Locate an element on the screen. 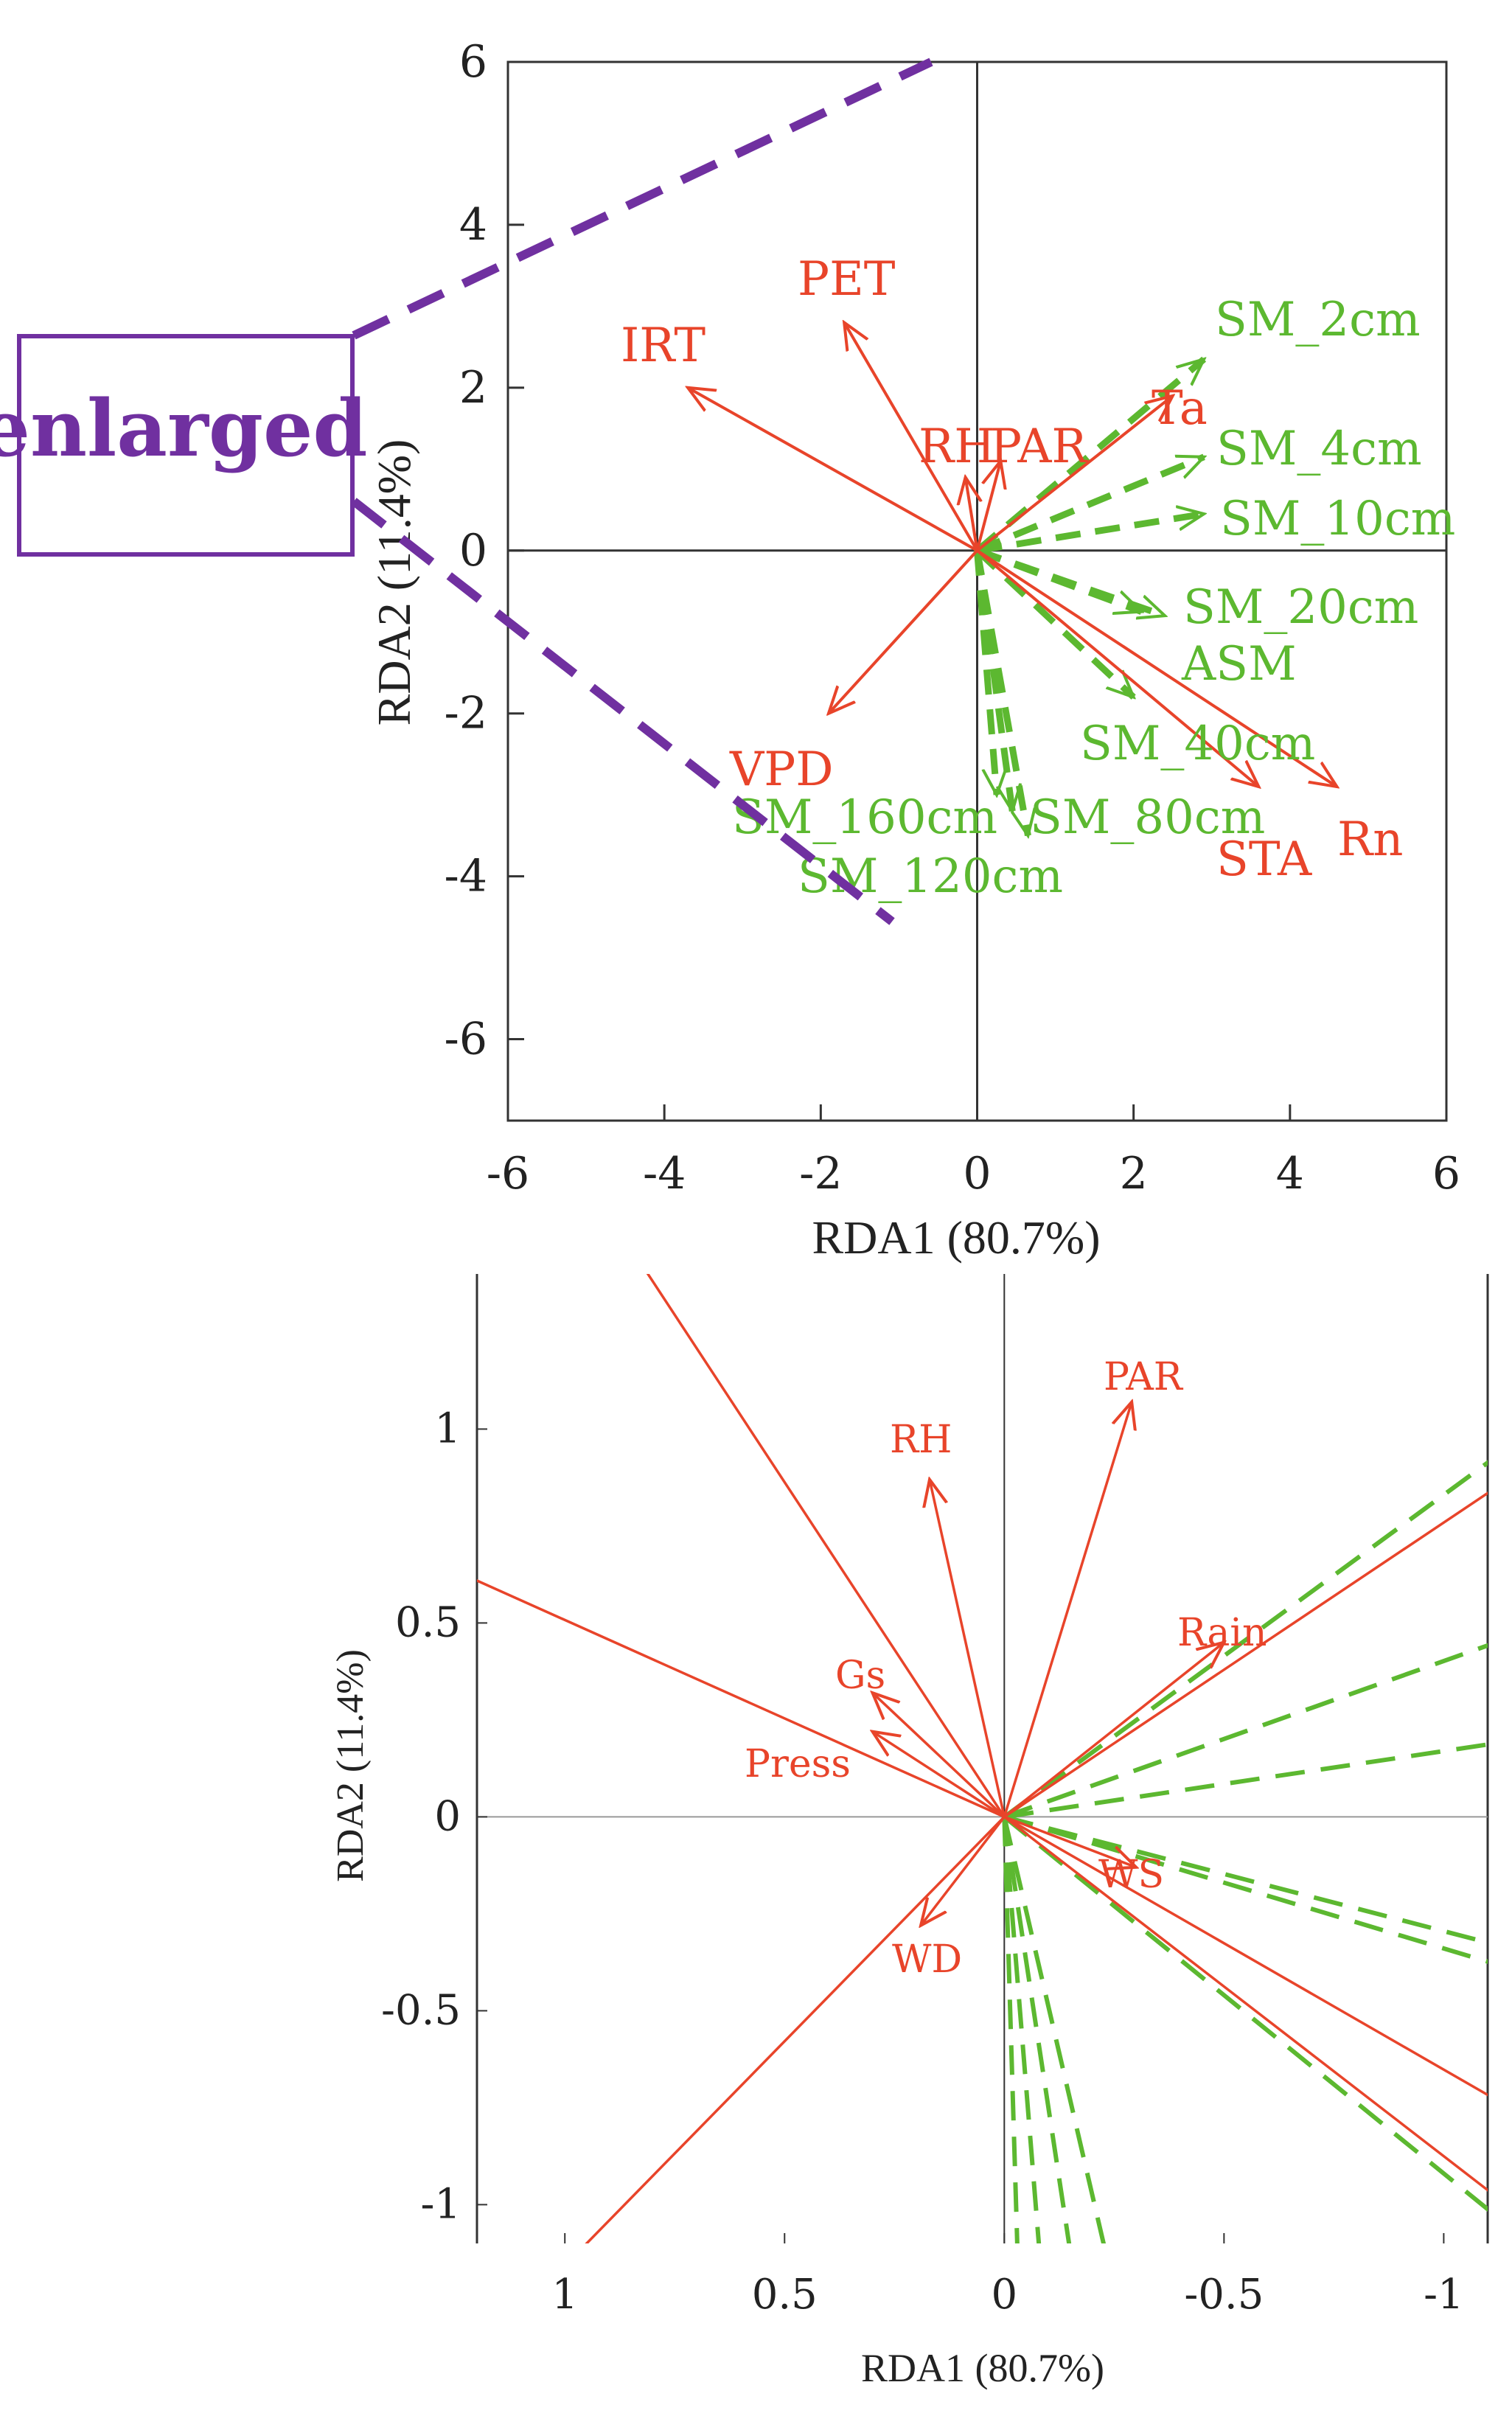  main-environment-vectors is located at coordinates (1012, 554).